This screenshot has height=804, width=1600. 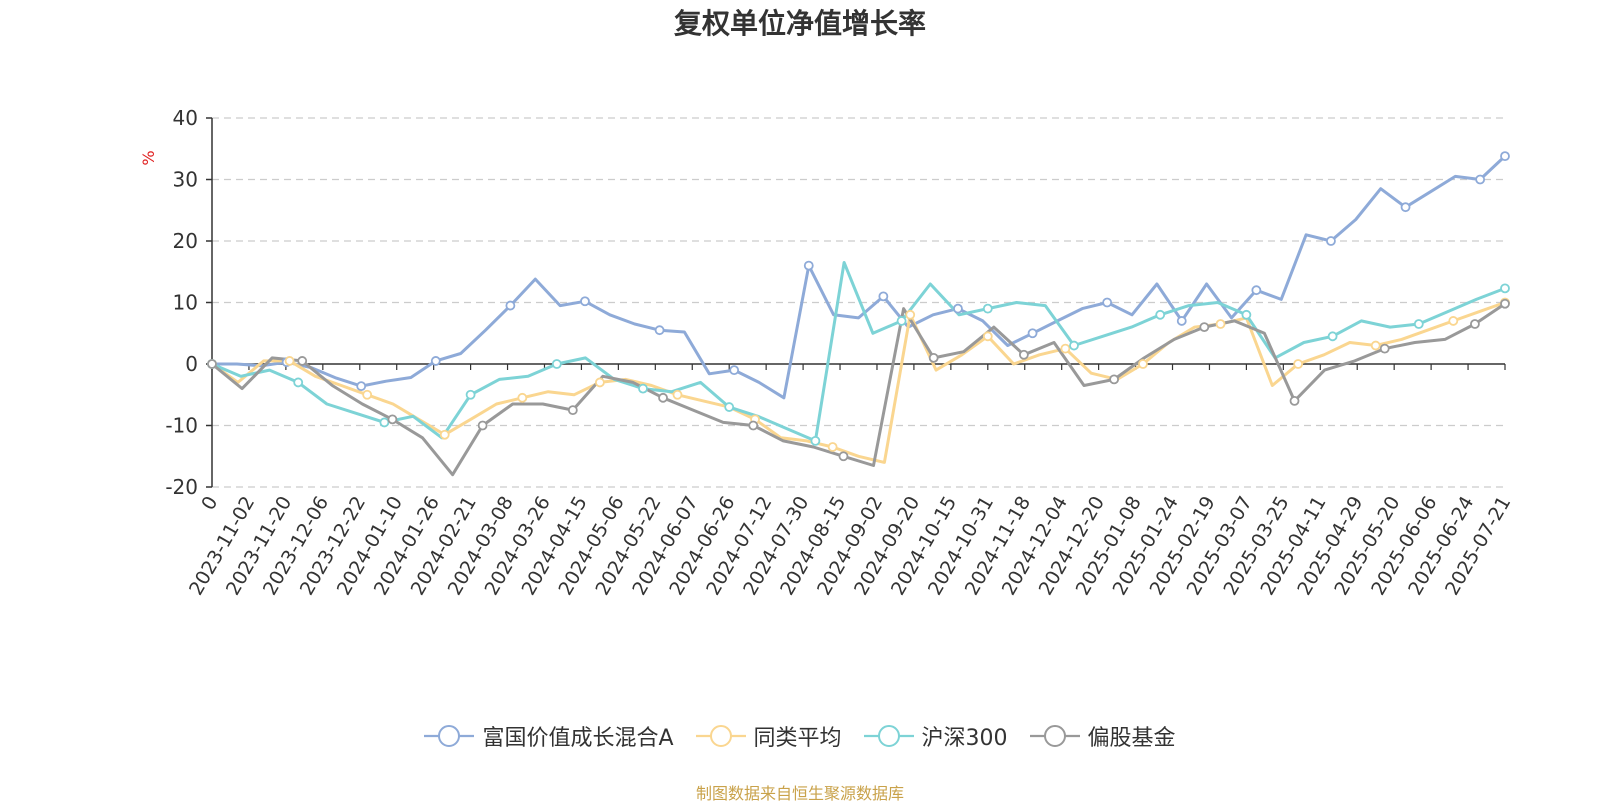 I want to click on y-tick-label: 0, so click(x=191, y=364).